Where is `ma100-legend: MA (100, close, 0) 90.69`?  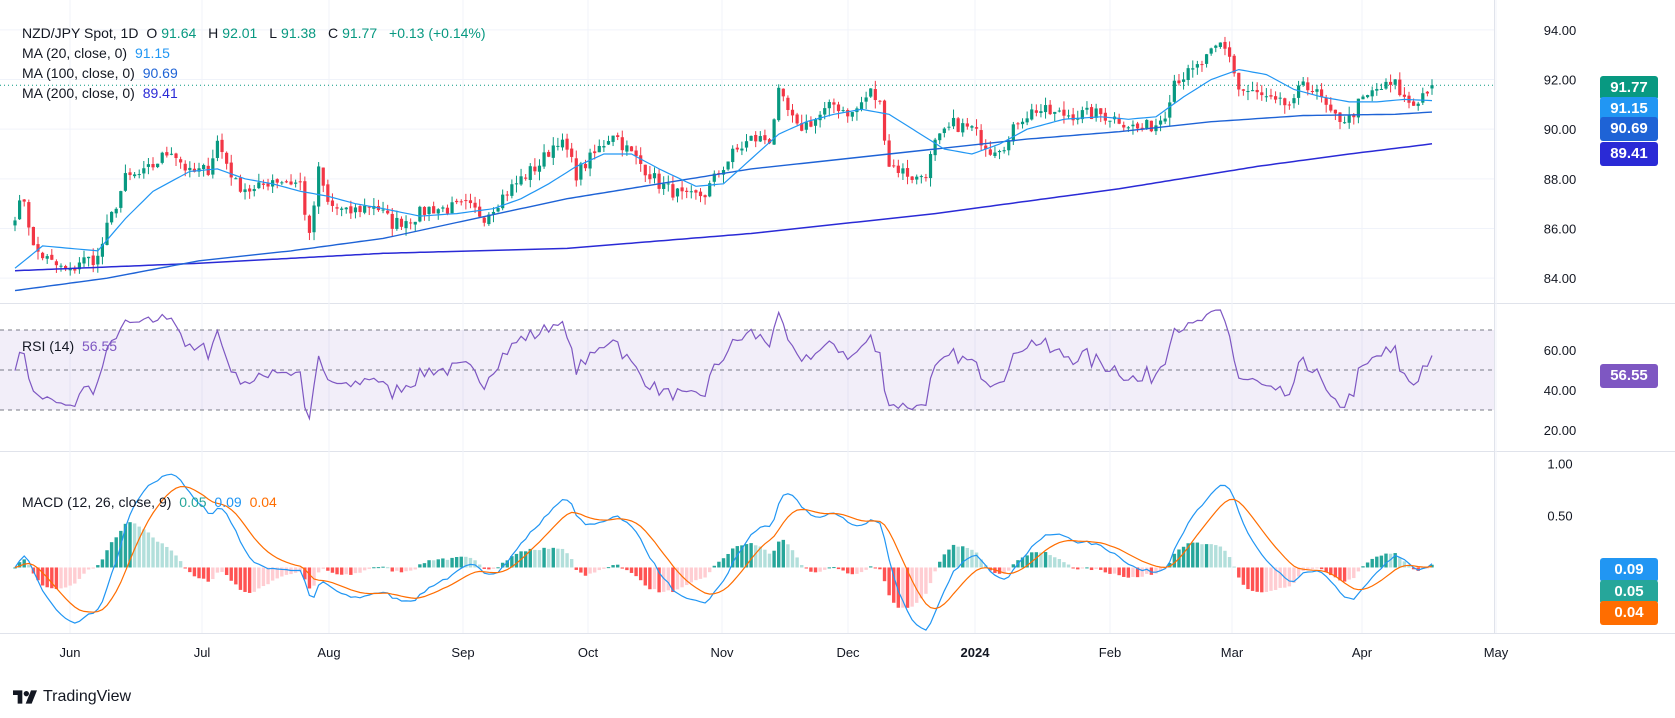 ma100-legend: MA (100, close, 0) 90.69 is located at coordinates (102, 73).